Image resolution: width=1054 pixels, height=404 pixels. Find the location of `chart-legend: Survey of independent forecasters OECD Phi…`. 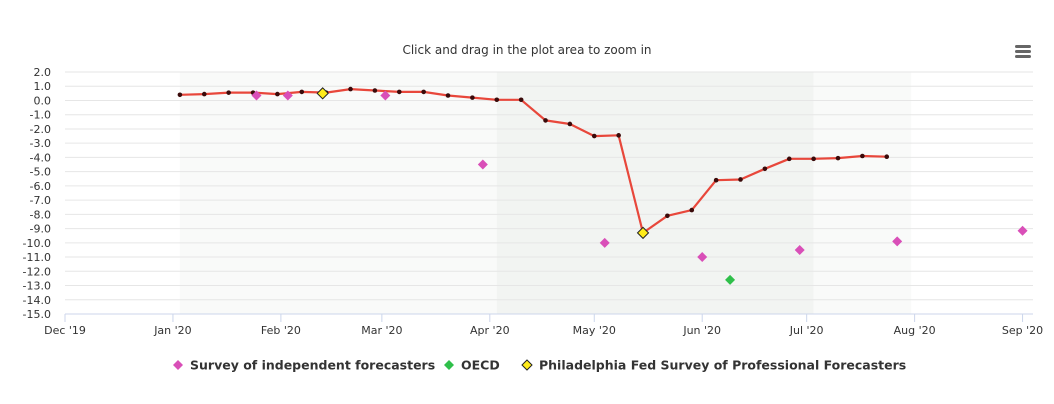

chart-legend: Survey of independent forecasters OECD Phi… is located at coordinates (539, 365).